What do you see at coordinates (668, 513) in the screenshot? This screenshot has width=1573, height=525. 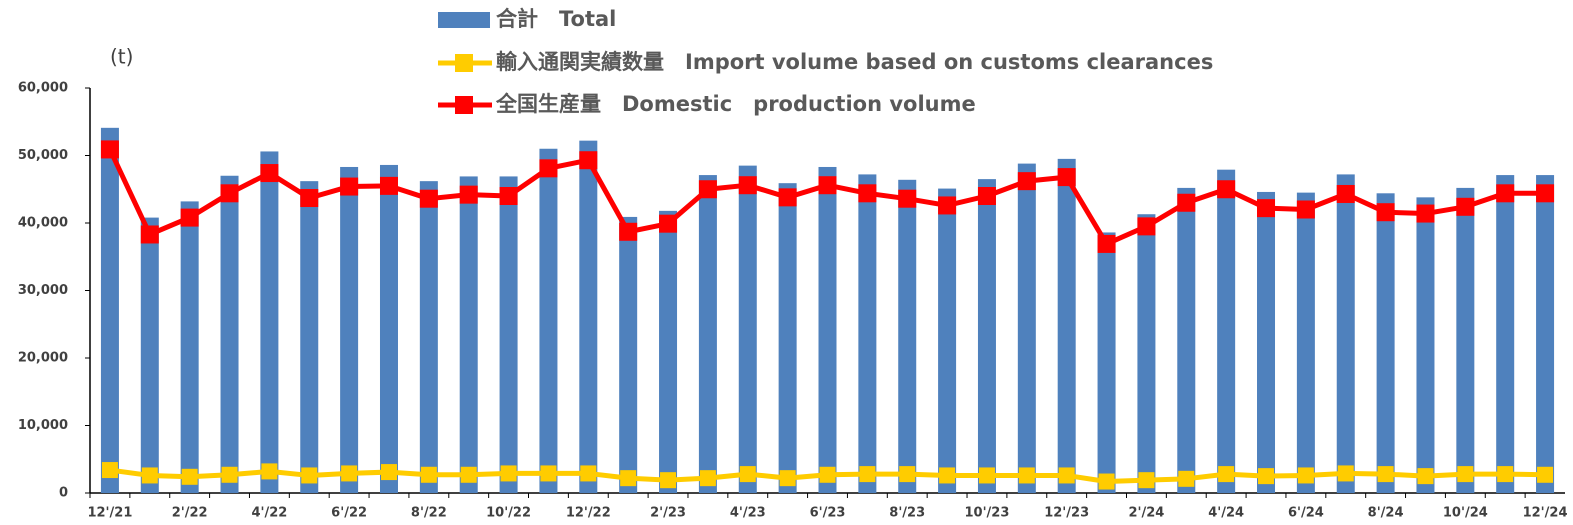 I see `x-tick-label: 2'/23` at bounding box center [668, 513].